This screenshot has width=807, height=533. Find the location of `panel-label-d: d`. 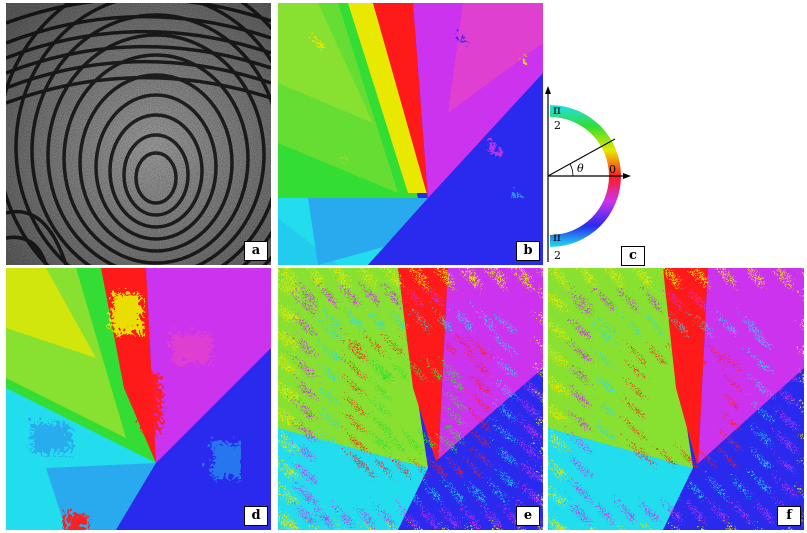

panel-label-d: d is located at coordinates (256, 516).